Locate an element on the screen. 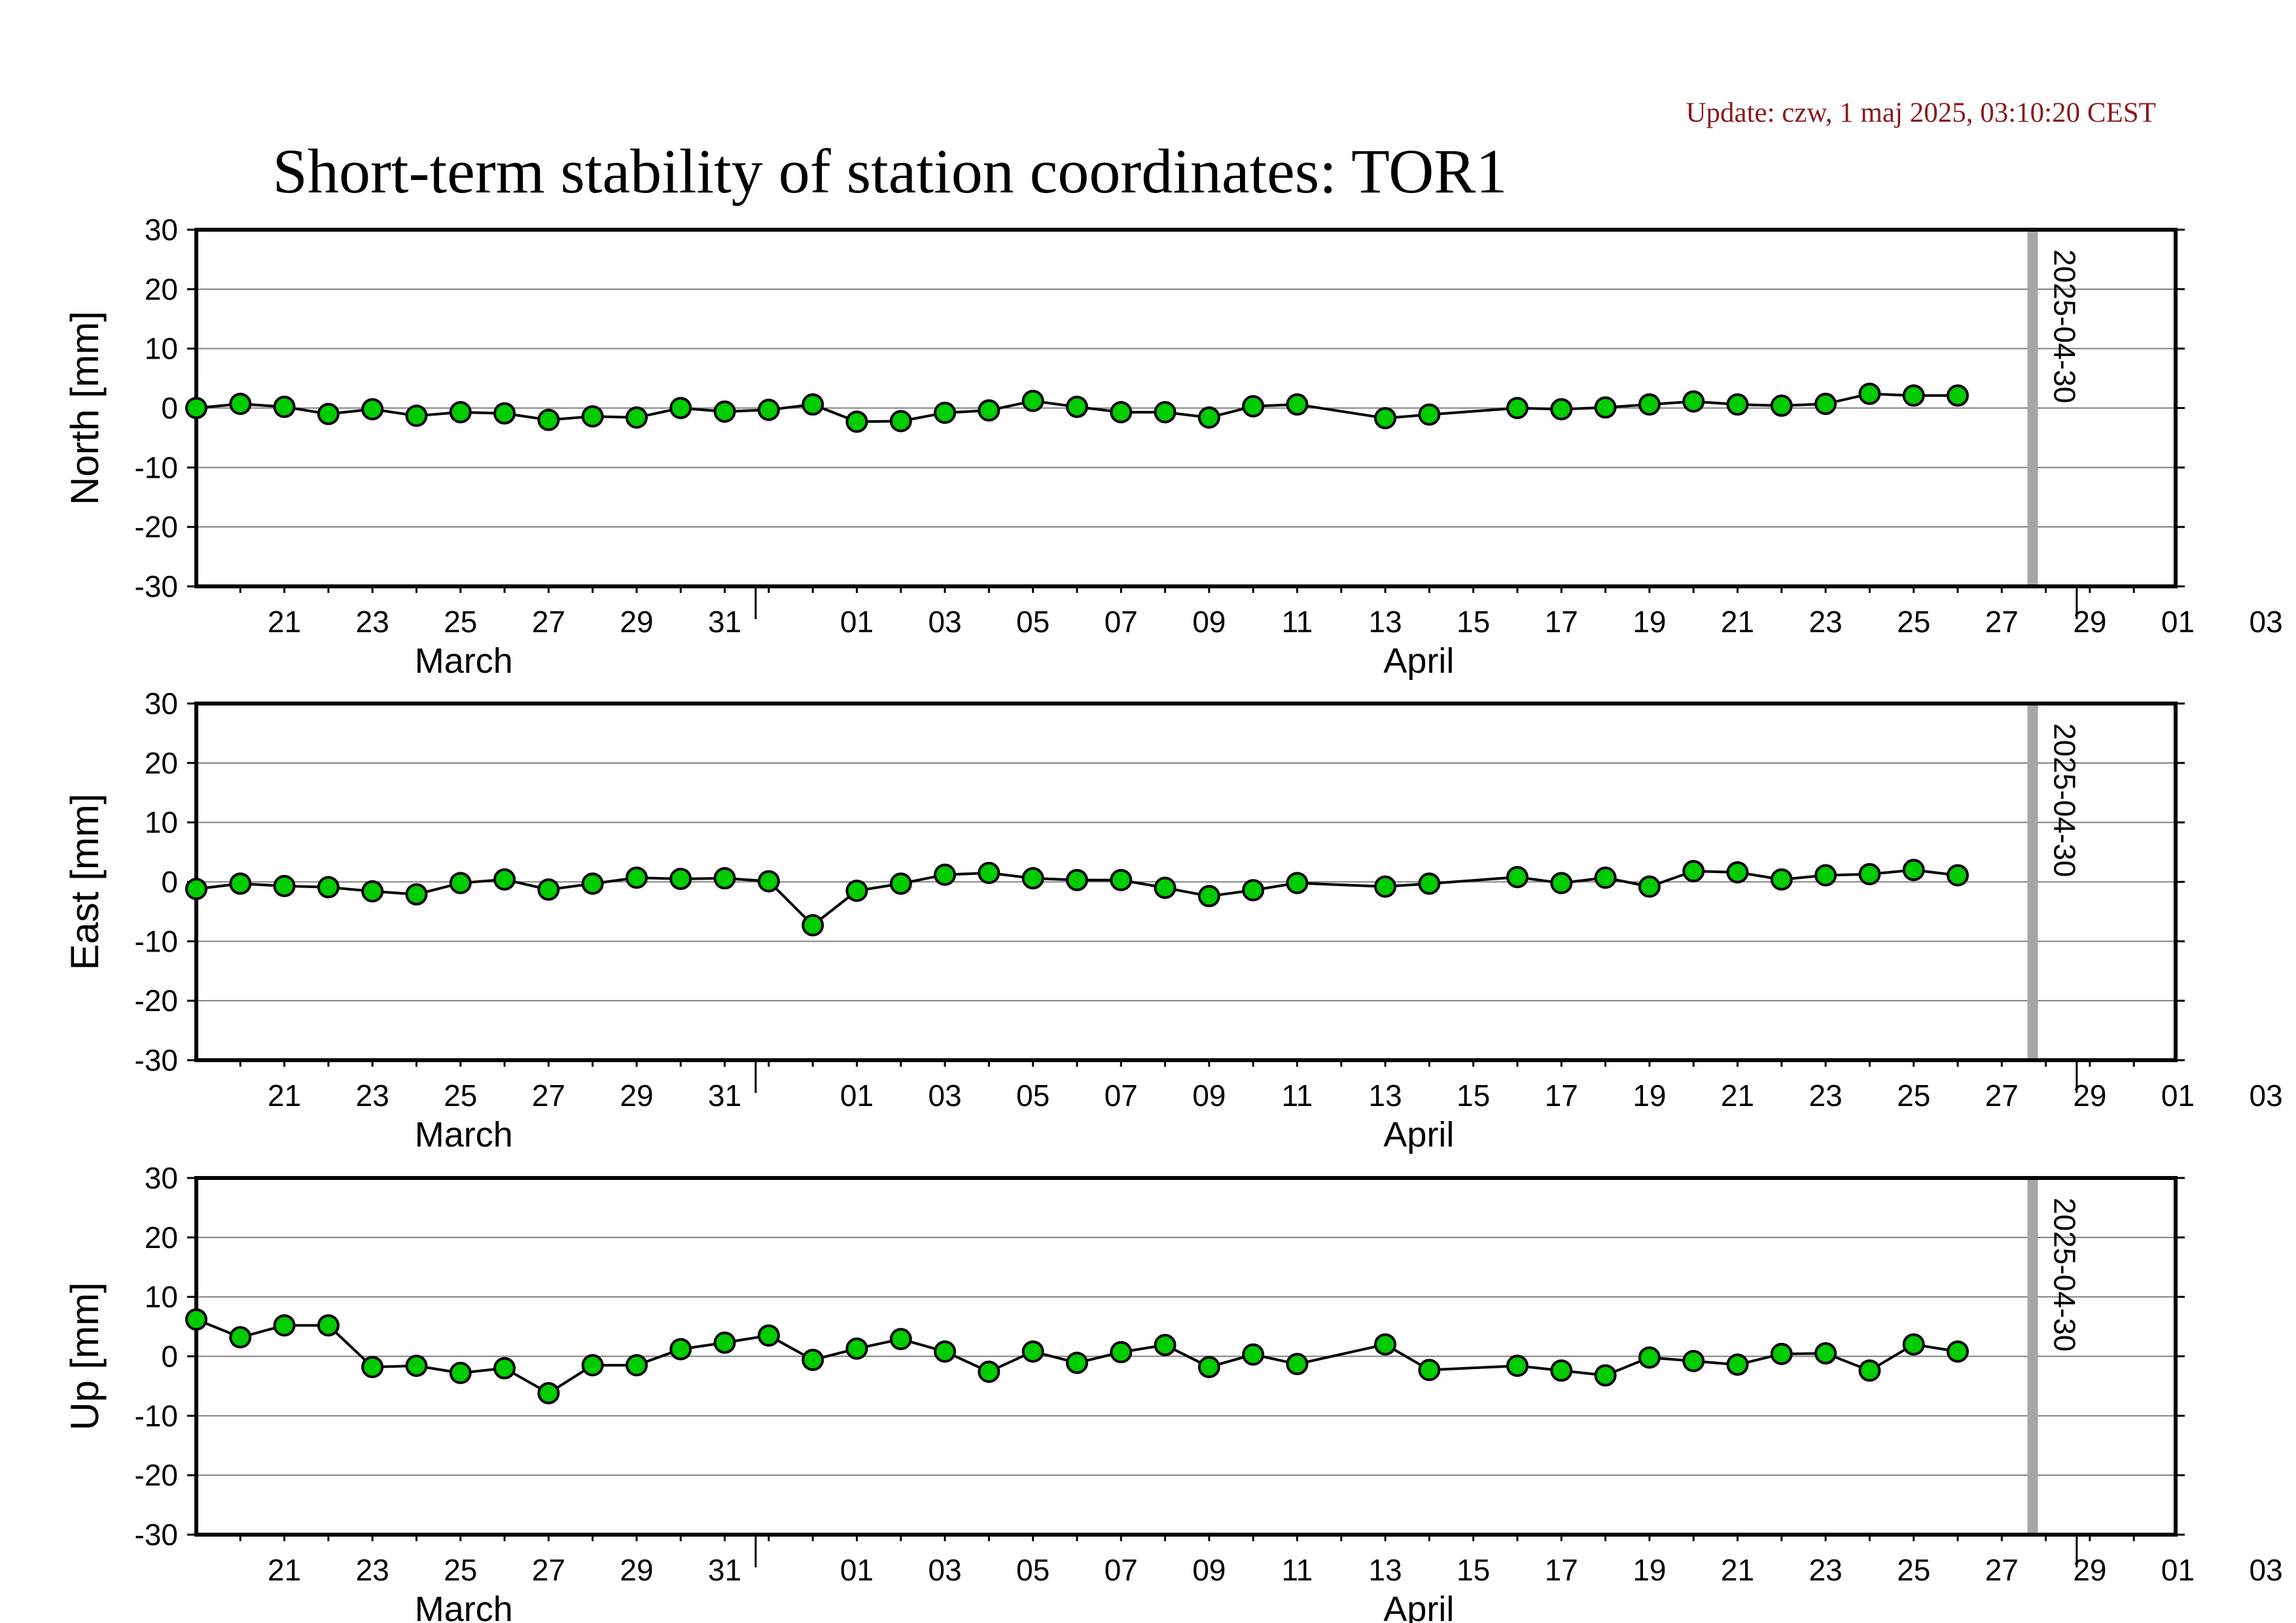 The image size is (2296, 1623). x-tick-label: 31 is located at coordinates (725, 622).